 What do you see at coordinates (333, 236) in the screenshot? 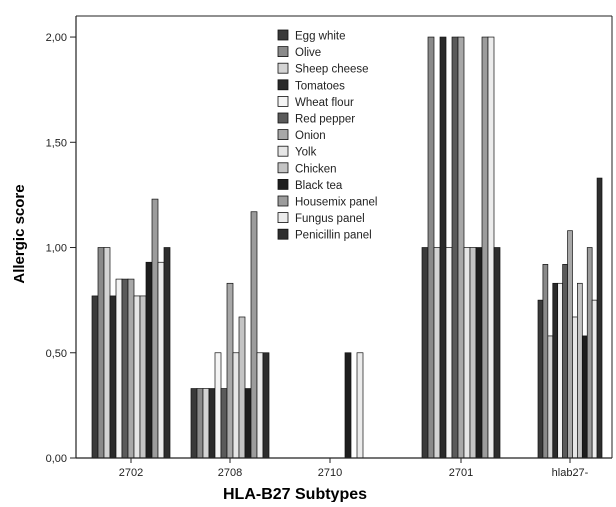
I see `legend-label: Penicillin panel` at bounding box center [333, 236].